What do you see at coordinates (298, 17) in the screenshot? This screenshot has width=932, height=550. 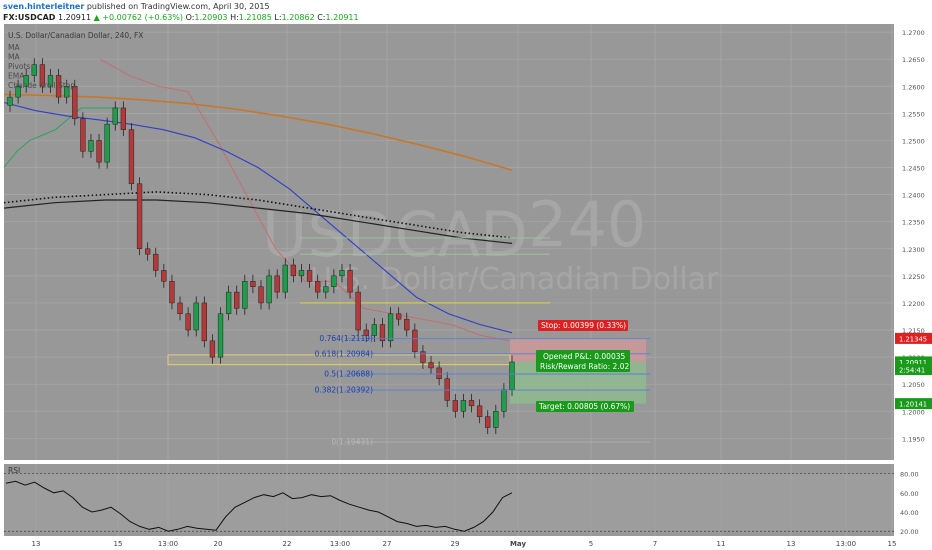 I see `low-value: 1.20862` at bounding box center [298, 17].